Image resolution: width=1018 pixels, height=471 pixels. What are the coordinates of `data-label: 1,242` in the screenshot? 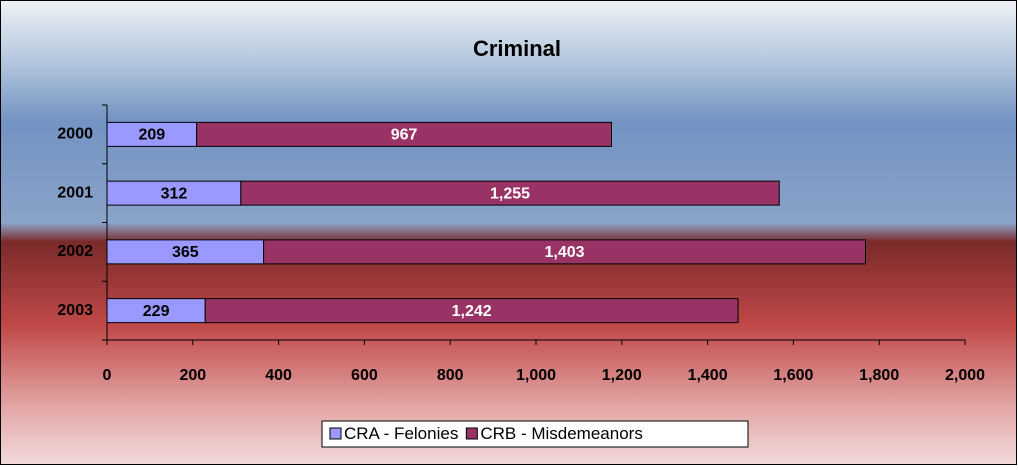 It's located at (472, 311).